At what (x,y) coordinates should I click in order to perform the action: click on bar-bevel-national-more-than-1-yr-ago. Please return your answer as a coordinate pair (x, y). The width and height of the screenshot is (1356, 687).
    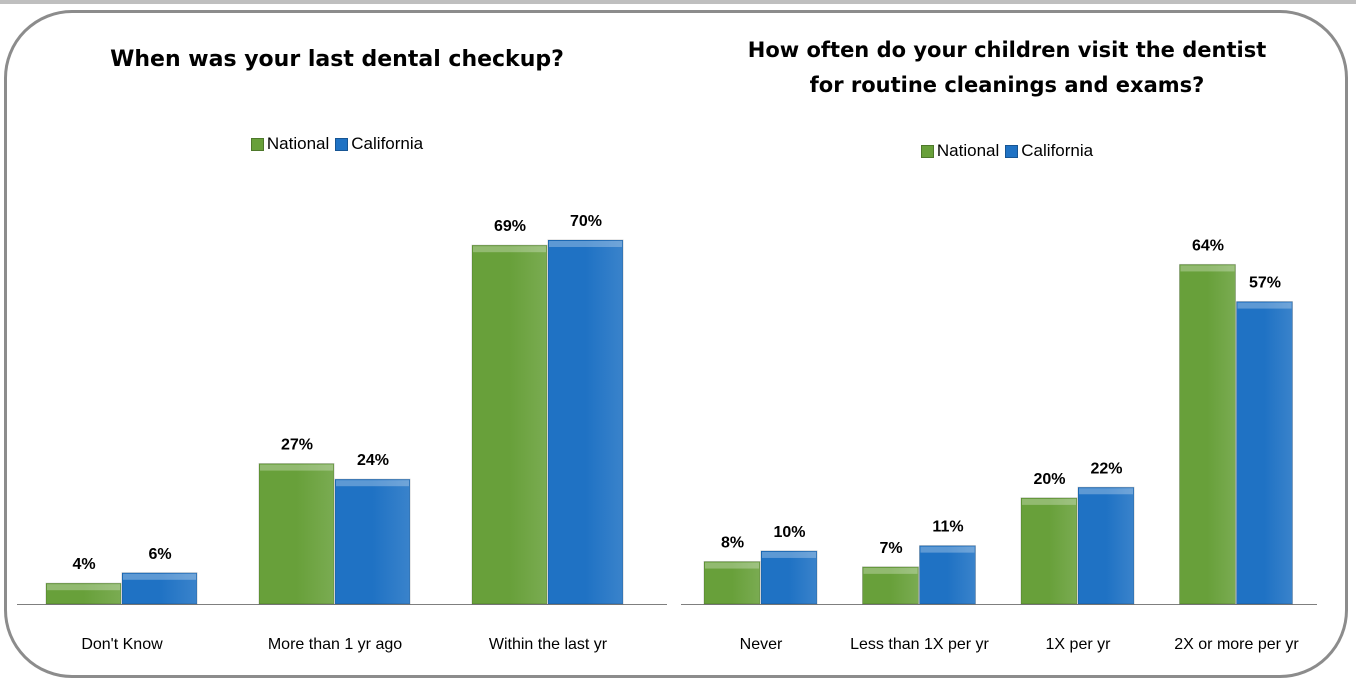
    Looking at the image, I should click on (296, 467).